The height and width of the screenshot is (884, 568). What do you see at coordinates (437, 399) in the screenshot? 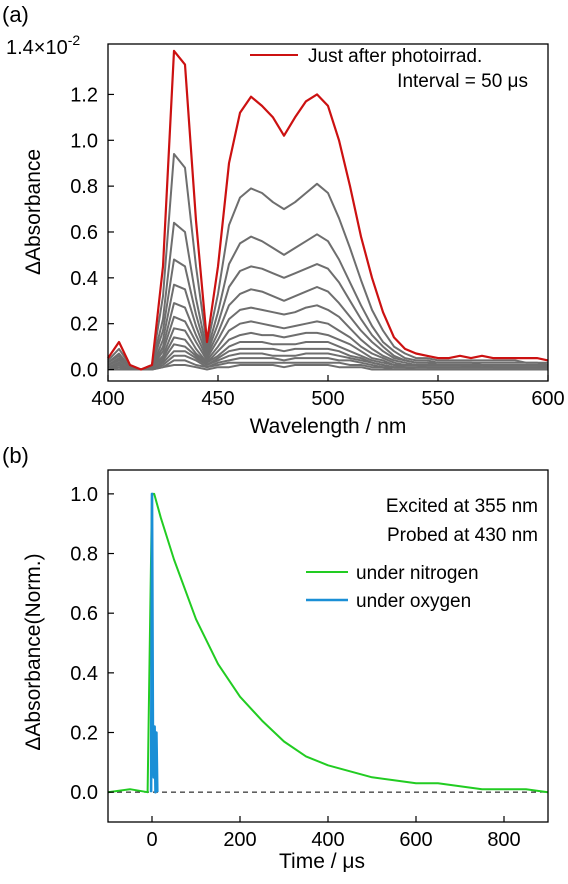
I see `a-x-tick-label-3: 550` at bounding box center [437, 399].